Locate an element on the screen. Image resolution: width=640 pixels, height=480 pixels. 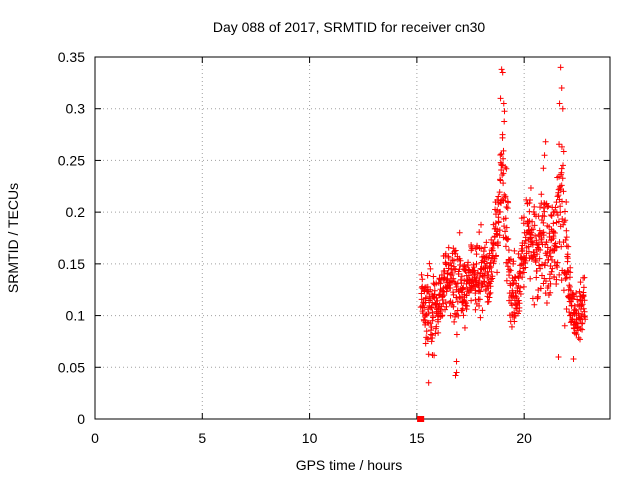
y-tick-label: 0.1 is located at coordinates (76, 316).